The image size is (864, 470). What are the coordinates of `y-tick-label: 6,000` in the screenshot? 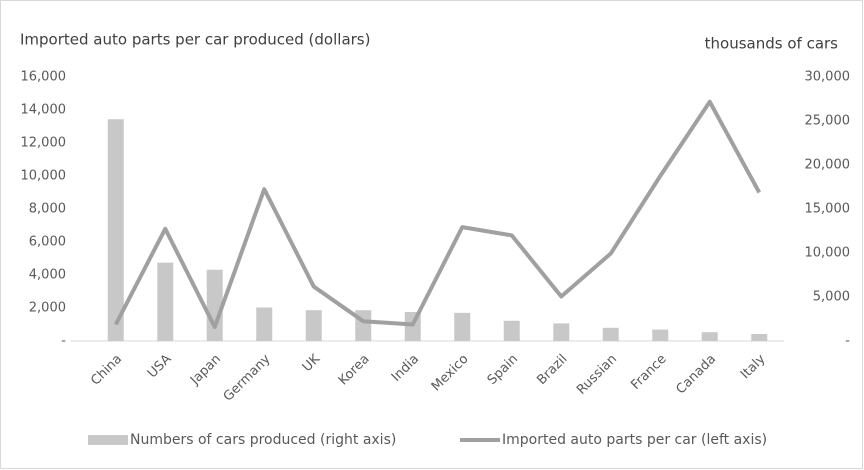 It's located at (47, 242).